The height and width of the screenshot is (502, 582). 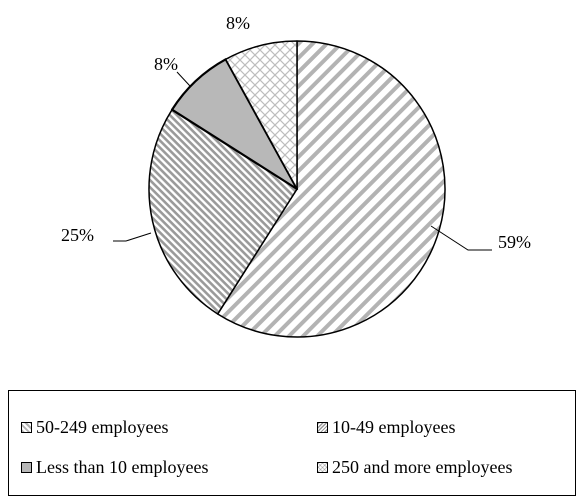 I want to click on legend-item-less-than-10: Less than 10 employees, so click(x=114, y=467).